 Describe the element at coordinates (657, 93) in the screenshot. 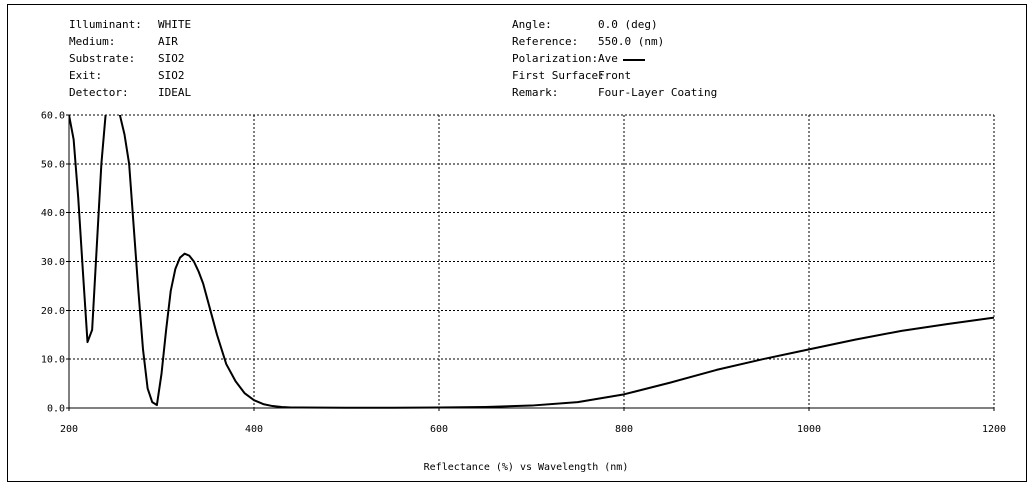

I see `right-value-4: Four-Layer Coating` at that location.